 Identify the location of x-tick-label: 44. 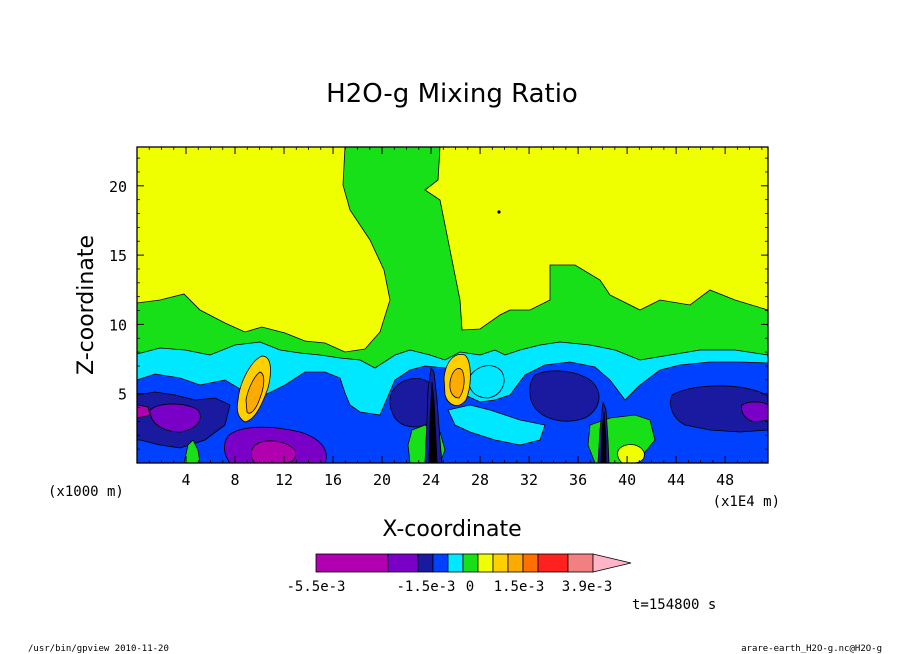
(676, 480).